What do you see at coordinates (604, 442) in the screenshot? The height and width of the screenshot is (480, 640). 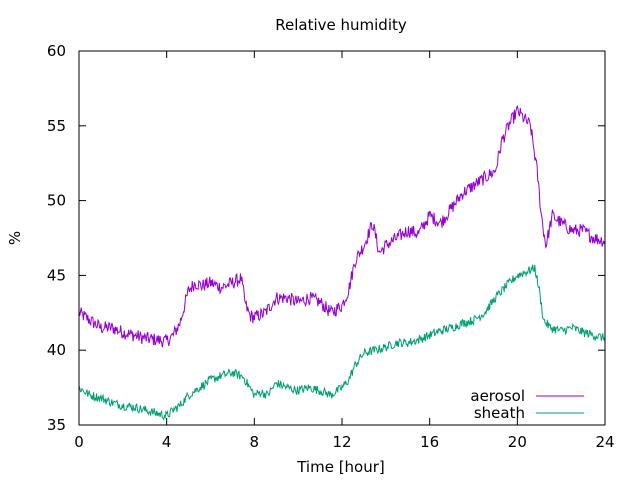 I see `x-tick-label: 24` at bounding box center [604, 442].